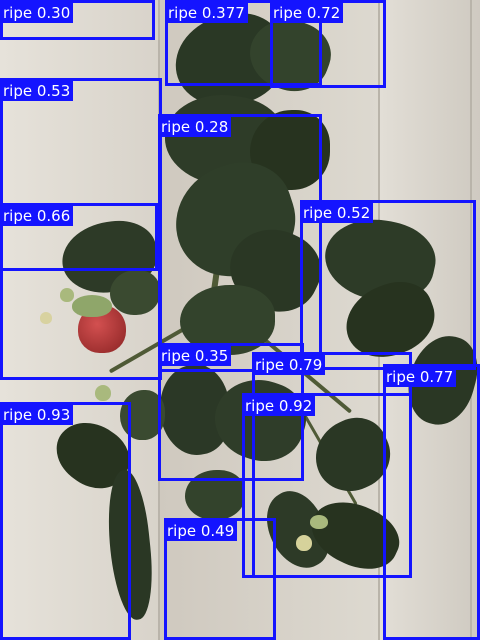  I want to click on detection-label: ripe 0.72, so click(307, 13).